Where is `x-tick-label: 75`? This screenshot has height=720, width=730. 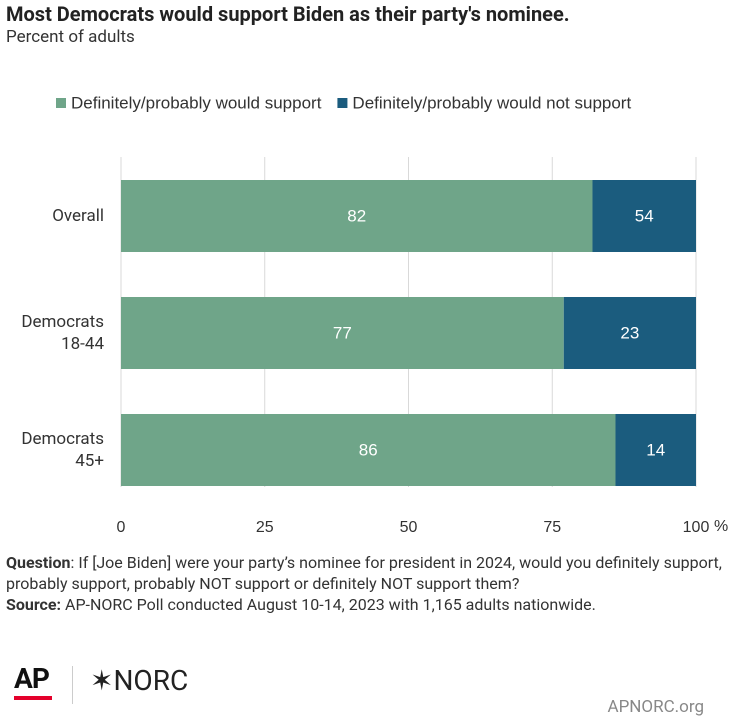 x-tick-label: 75 is located at coordinates (552, 527).